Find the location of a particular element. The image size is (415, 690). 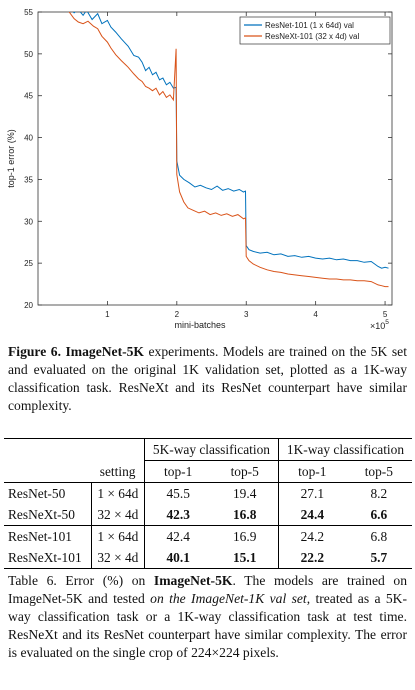

x-multiplier-base: ×10 is located at coordinates (377, 326).